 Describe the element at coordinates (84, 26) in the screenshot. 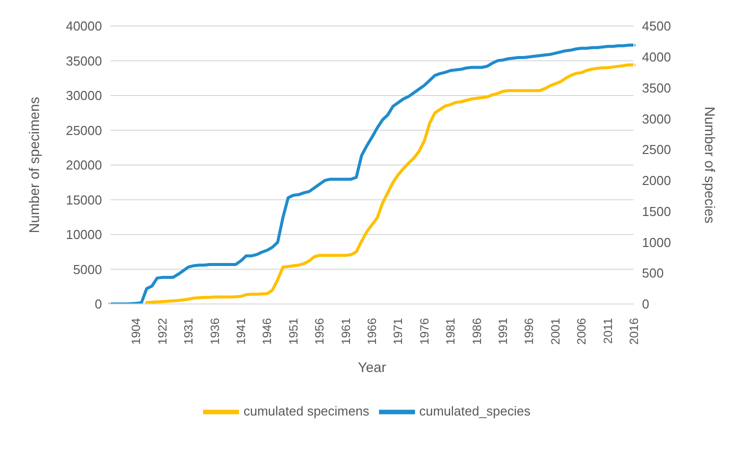

I see `y-tick-label: 40000` at that location.